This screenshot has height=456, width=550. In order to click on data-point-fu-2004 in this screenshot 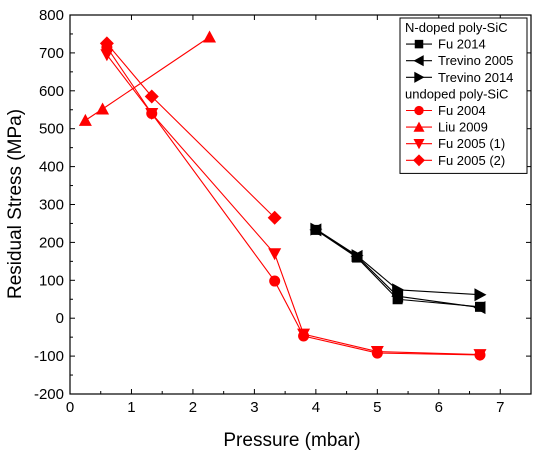, I will do `click(275, 281)`.